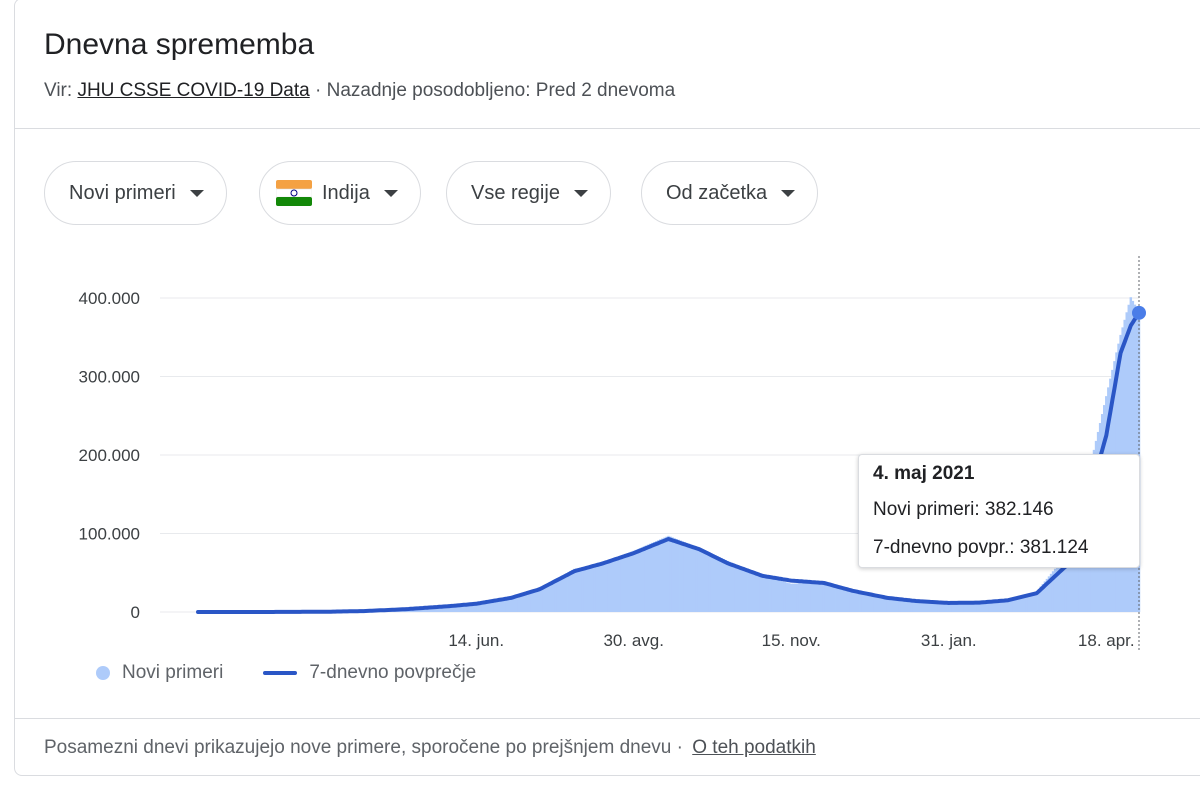 The height and width of the screenshot is (800, 1200). I want to click on tooltip-average: 7-dnevno povpr.: 381.124, so click(981, 547).